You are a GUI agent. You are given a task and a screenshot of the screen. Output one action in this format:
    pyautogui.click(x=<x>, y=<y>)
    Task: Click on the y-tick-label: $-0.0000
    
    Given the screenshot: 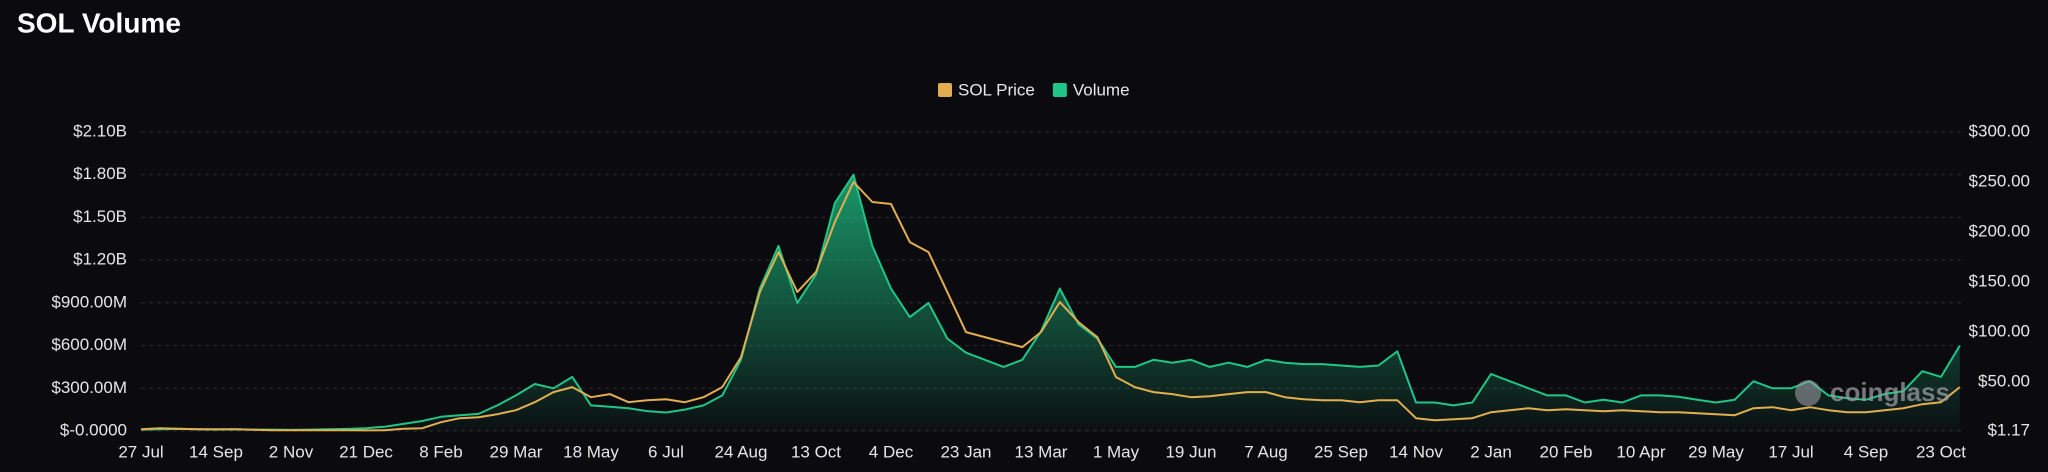 What is the action you would take?
    pyautogui.click(x=93, y=429)
    